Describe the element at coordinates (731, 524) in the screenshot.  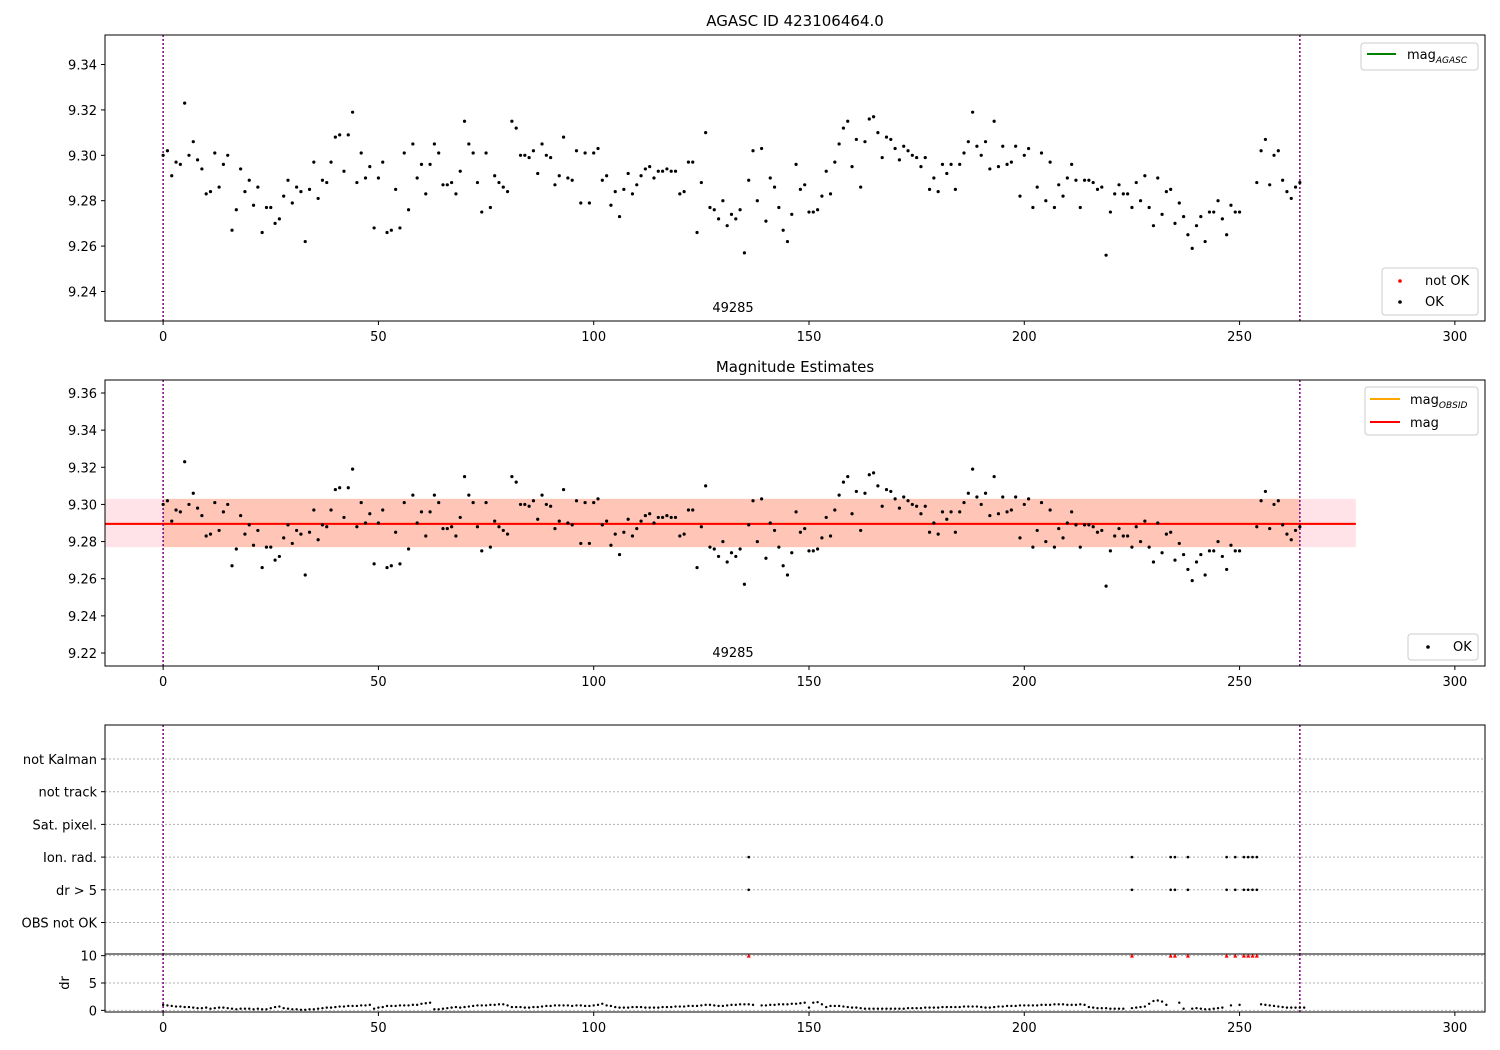
I see `panel-mag-points` at that location.